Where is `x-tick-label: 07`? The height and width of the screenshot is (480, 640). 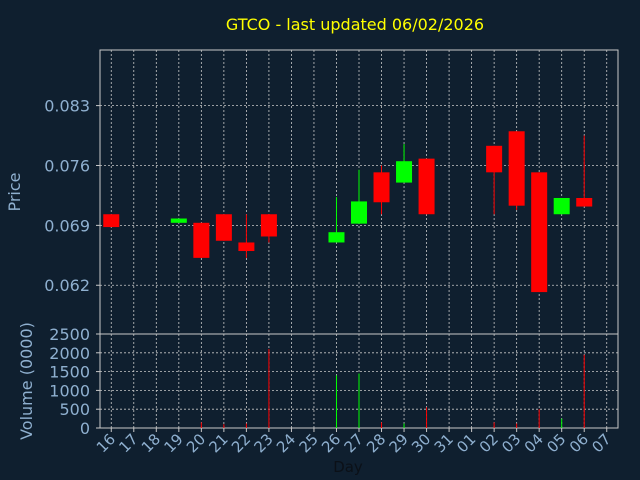
x-tick-label: 07 is located at coordinates (601, 443).